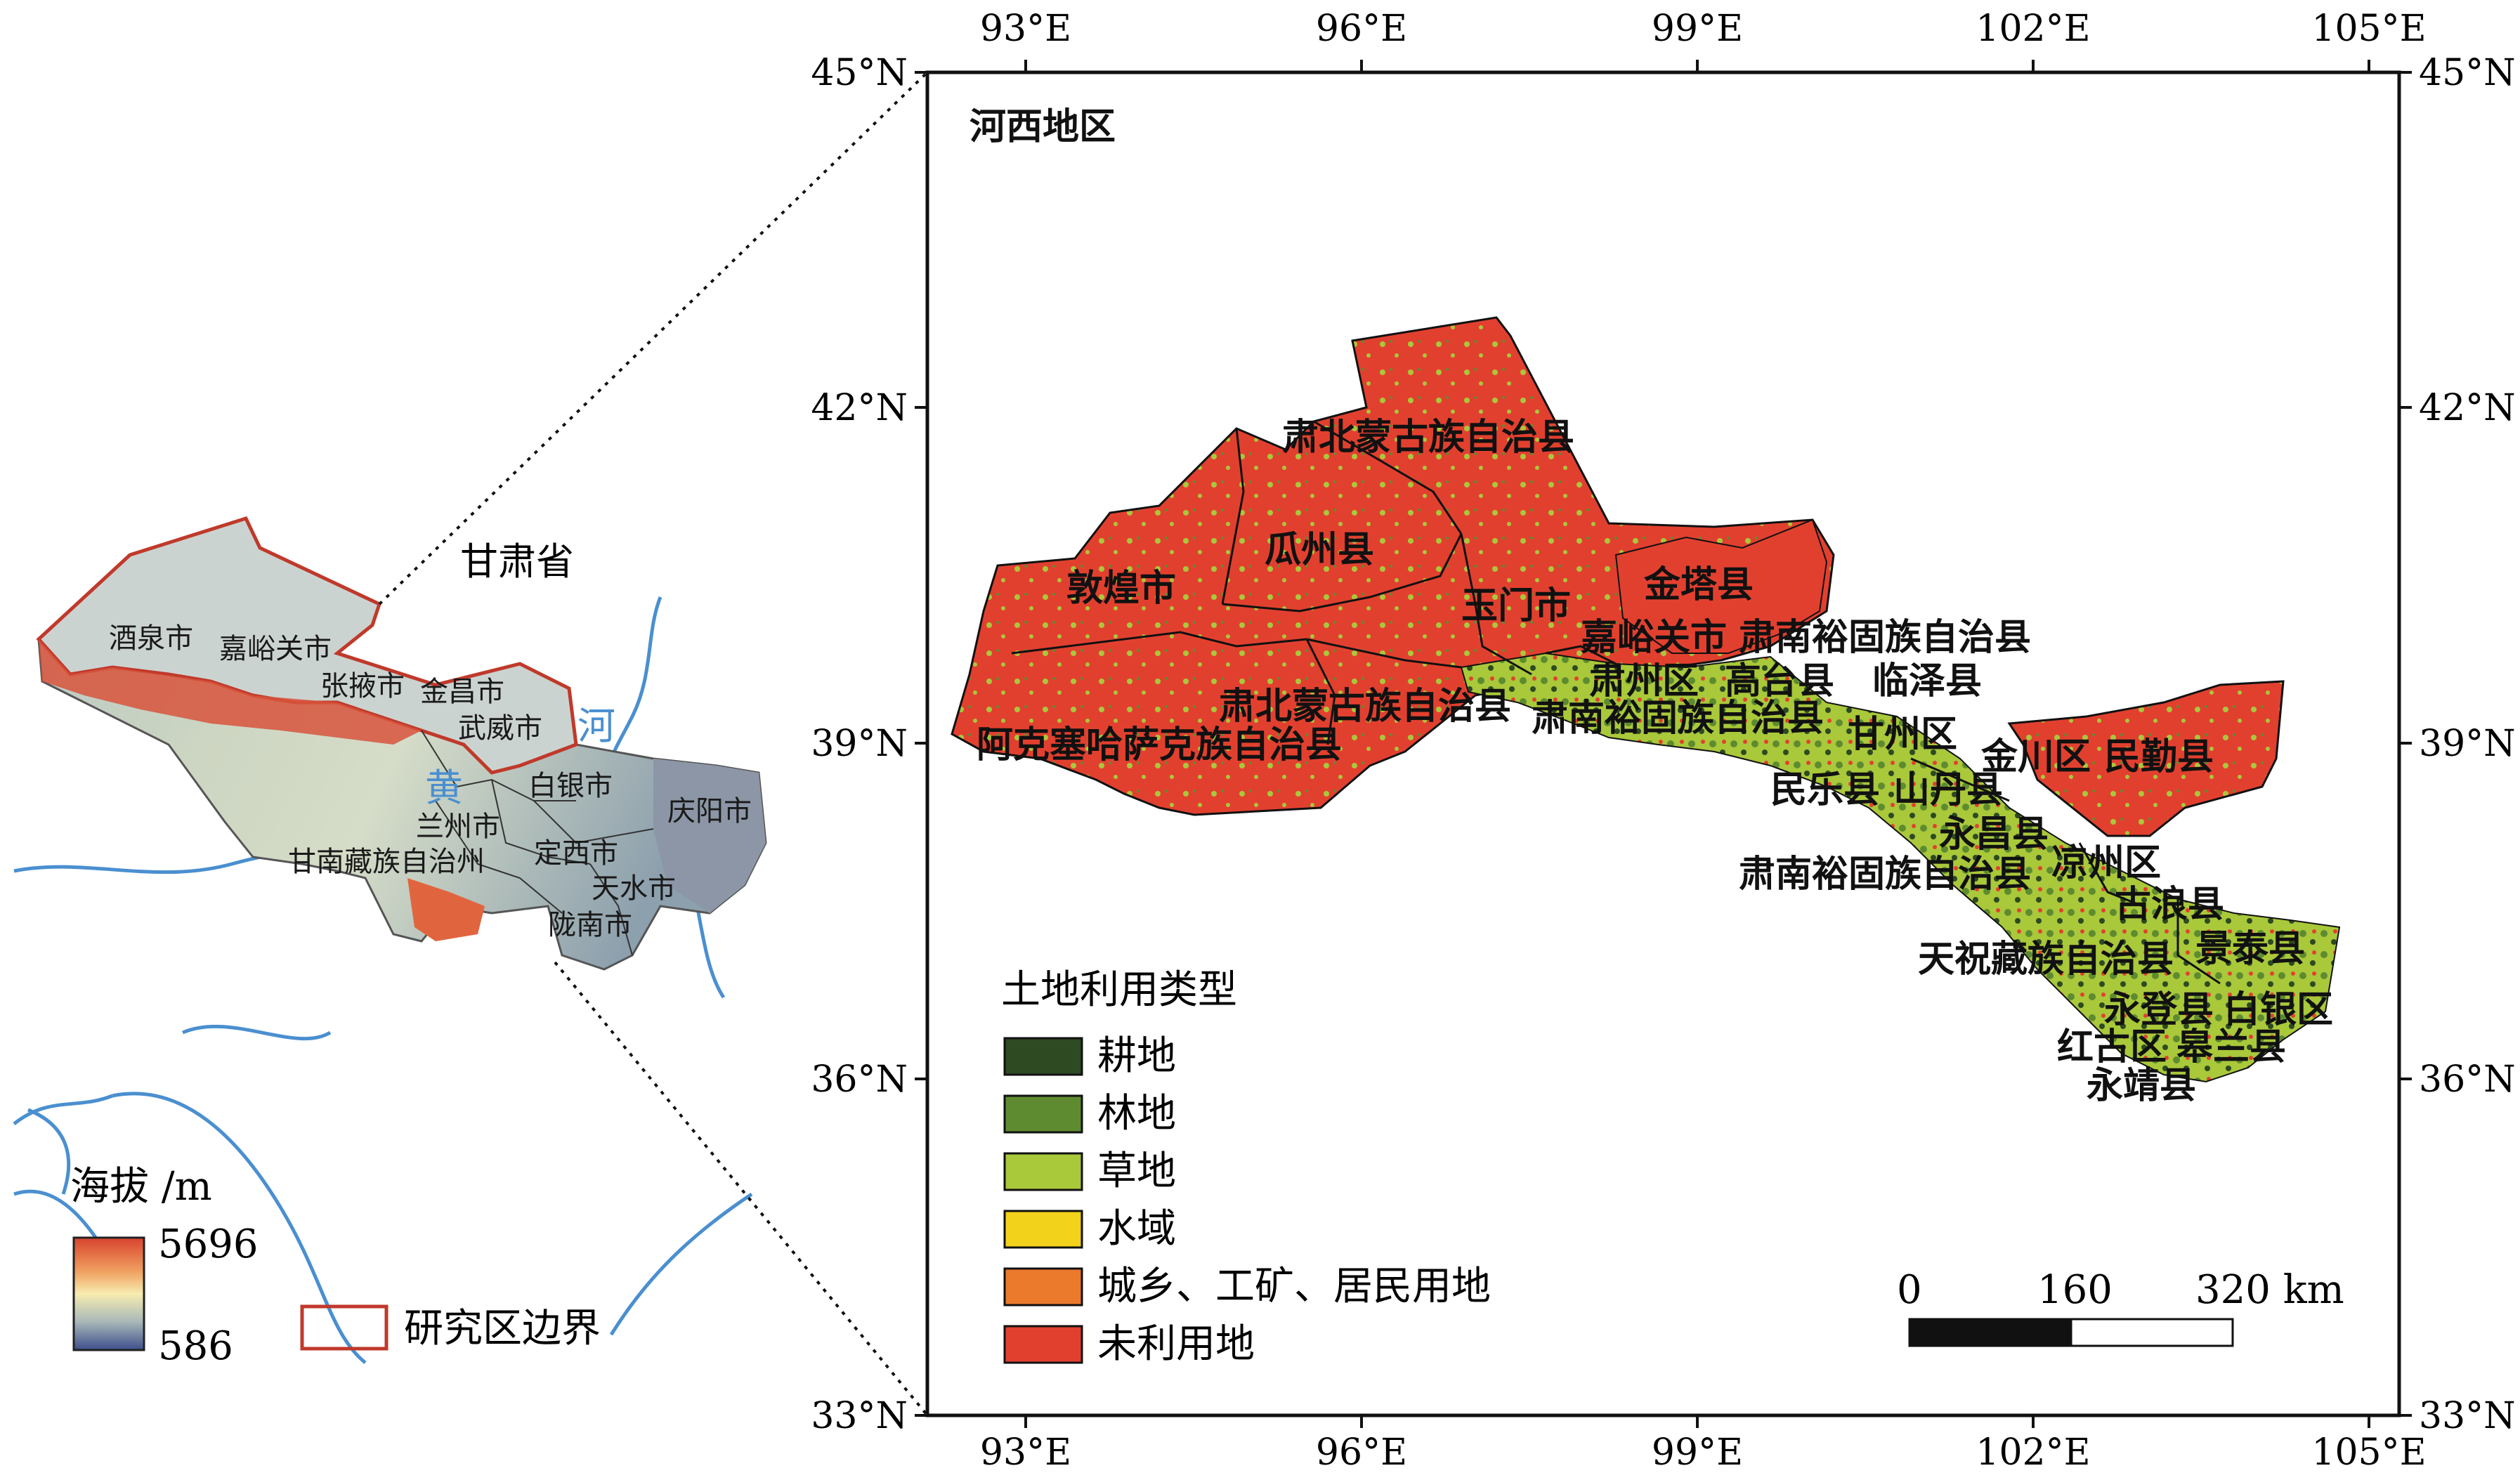  What do you see at coordinates (1119, 990) in the screenshot?
I see `landuse-legend-title: 土地利用类型` at bounding box center [1119, 990].